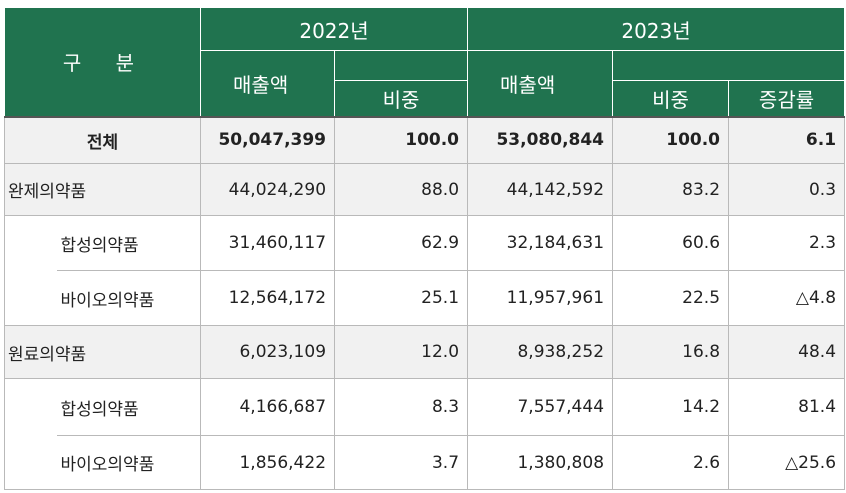 The image size is (846, 493). I want to click on row-raw-synthetic: 합성의약품 4,166,687 8.3 7,557,444 14.2 81.4, so click(425, 407).